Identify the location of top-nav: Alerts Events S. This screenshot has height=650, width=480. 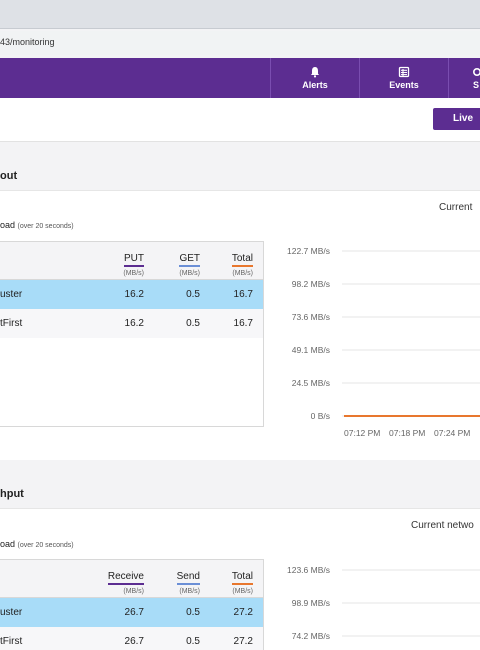
(240, 78).